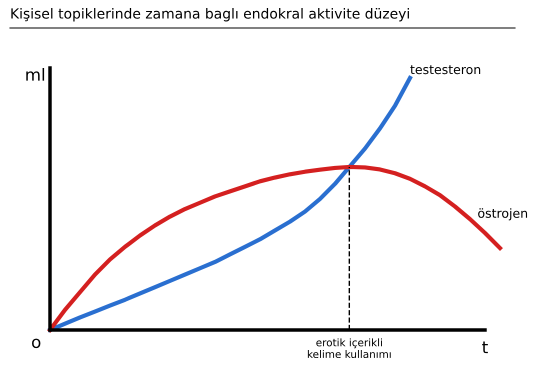 Image resolution: width=541 pixels, height=390 pixels. Describe the element at coordinates (35, 74) in the screenshot. I see `y-axis-title: ml` at that location.